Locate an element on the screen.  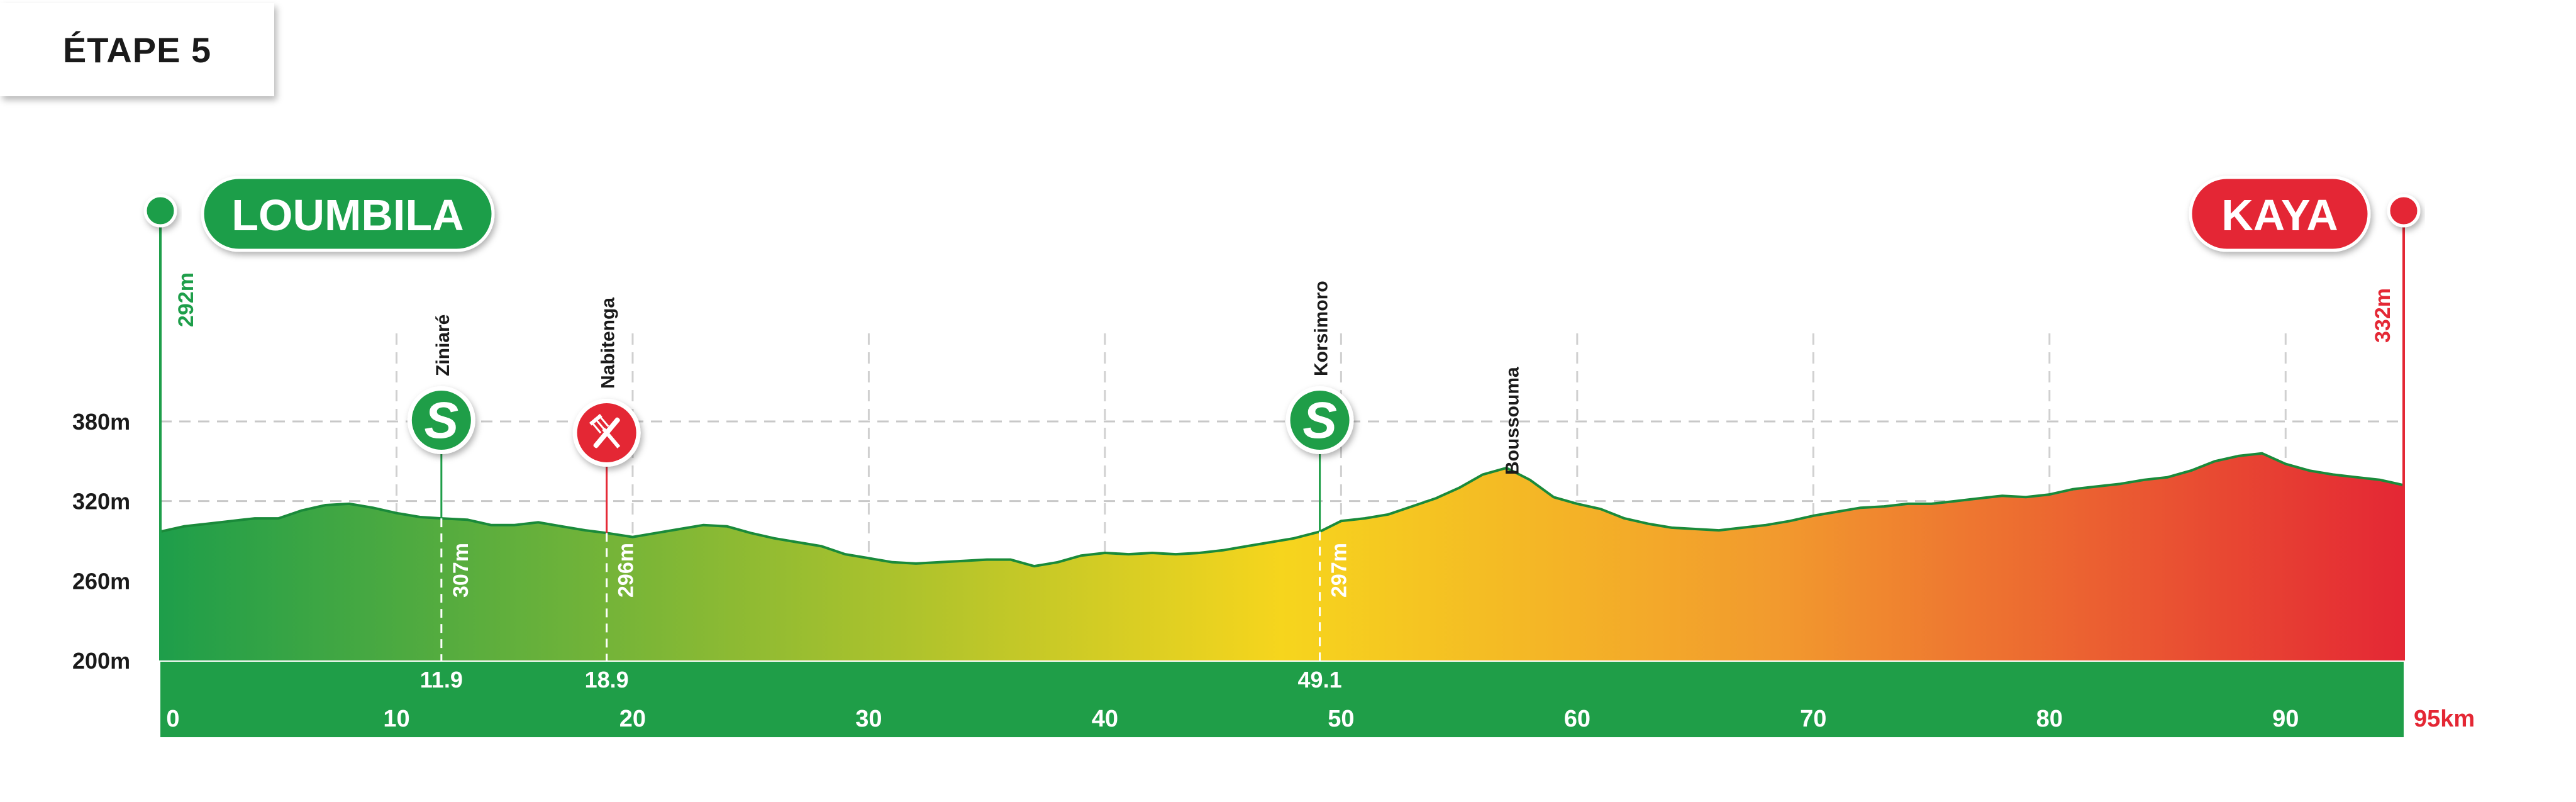
distance-band: 0 10 20 30 40 50 60 70 80 90 95km is located at coordinates (1317, 699).